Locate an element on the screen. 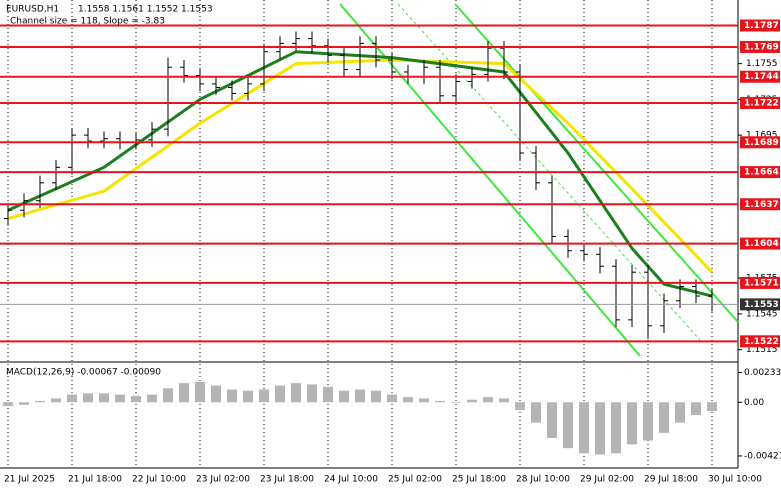 Image resolution: width=781 pixels, height=489 pixels. level-label: 1.1664 is located at coordinates (761, 173).